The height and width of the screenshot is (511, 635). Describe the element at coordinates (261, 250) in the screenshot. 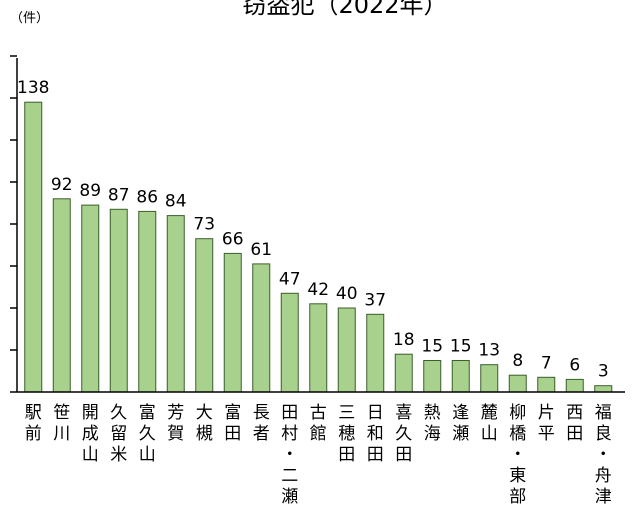

I see `data-label: 61` at that location.